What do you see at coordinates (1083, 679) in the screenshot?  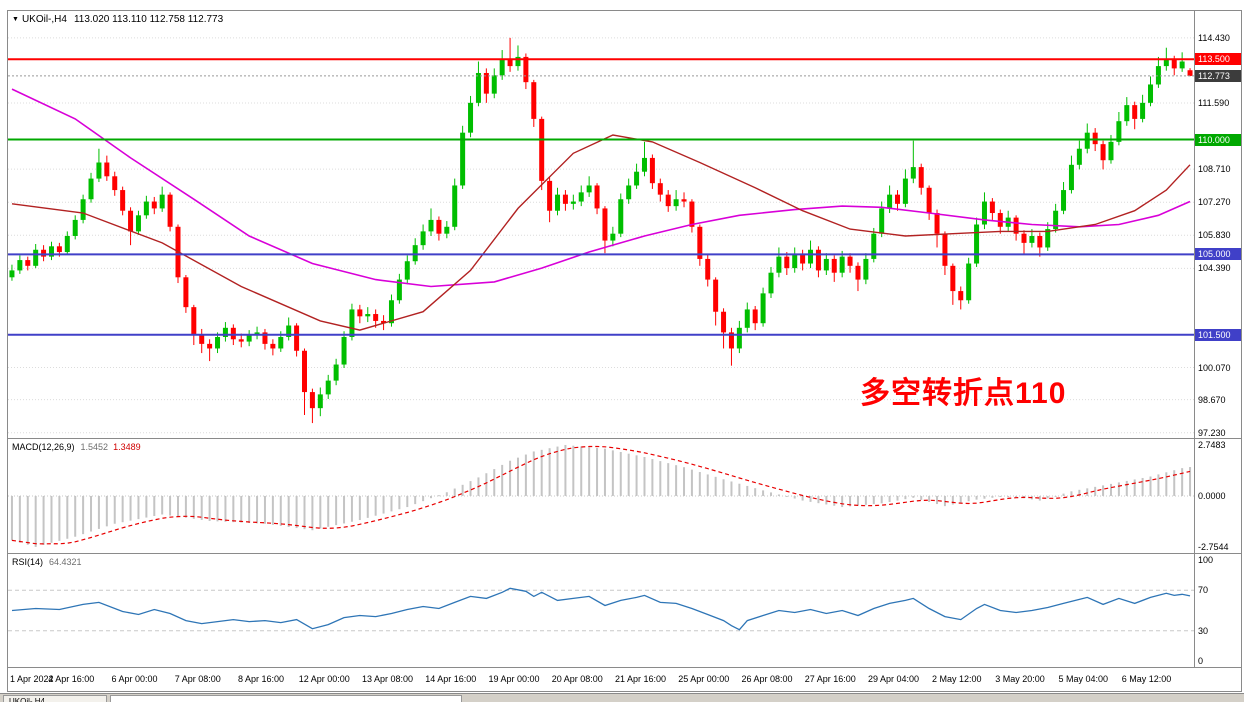 I see `time-axis-label: 5 May 04:00` at bounding box center [1083, 679].